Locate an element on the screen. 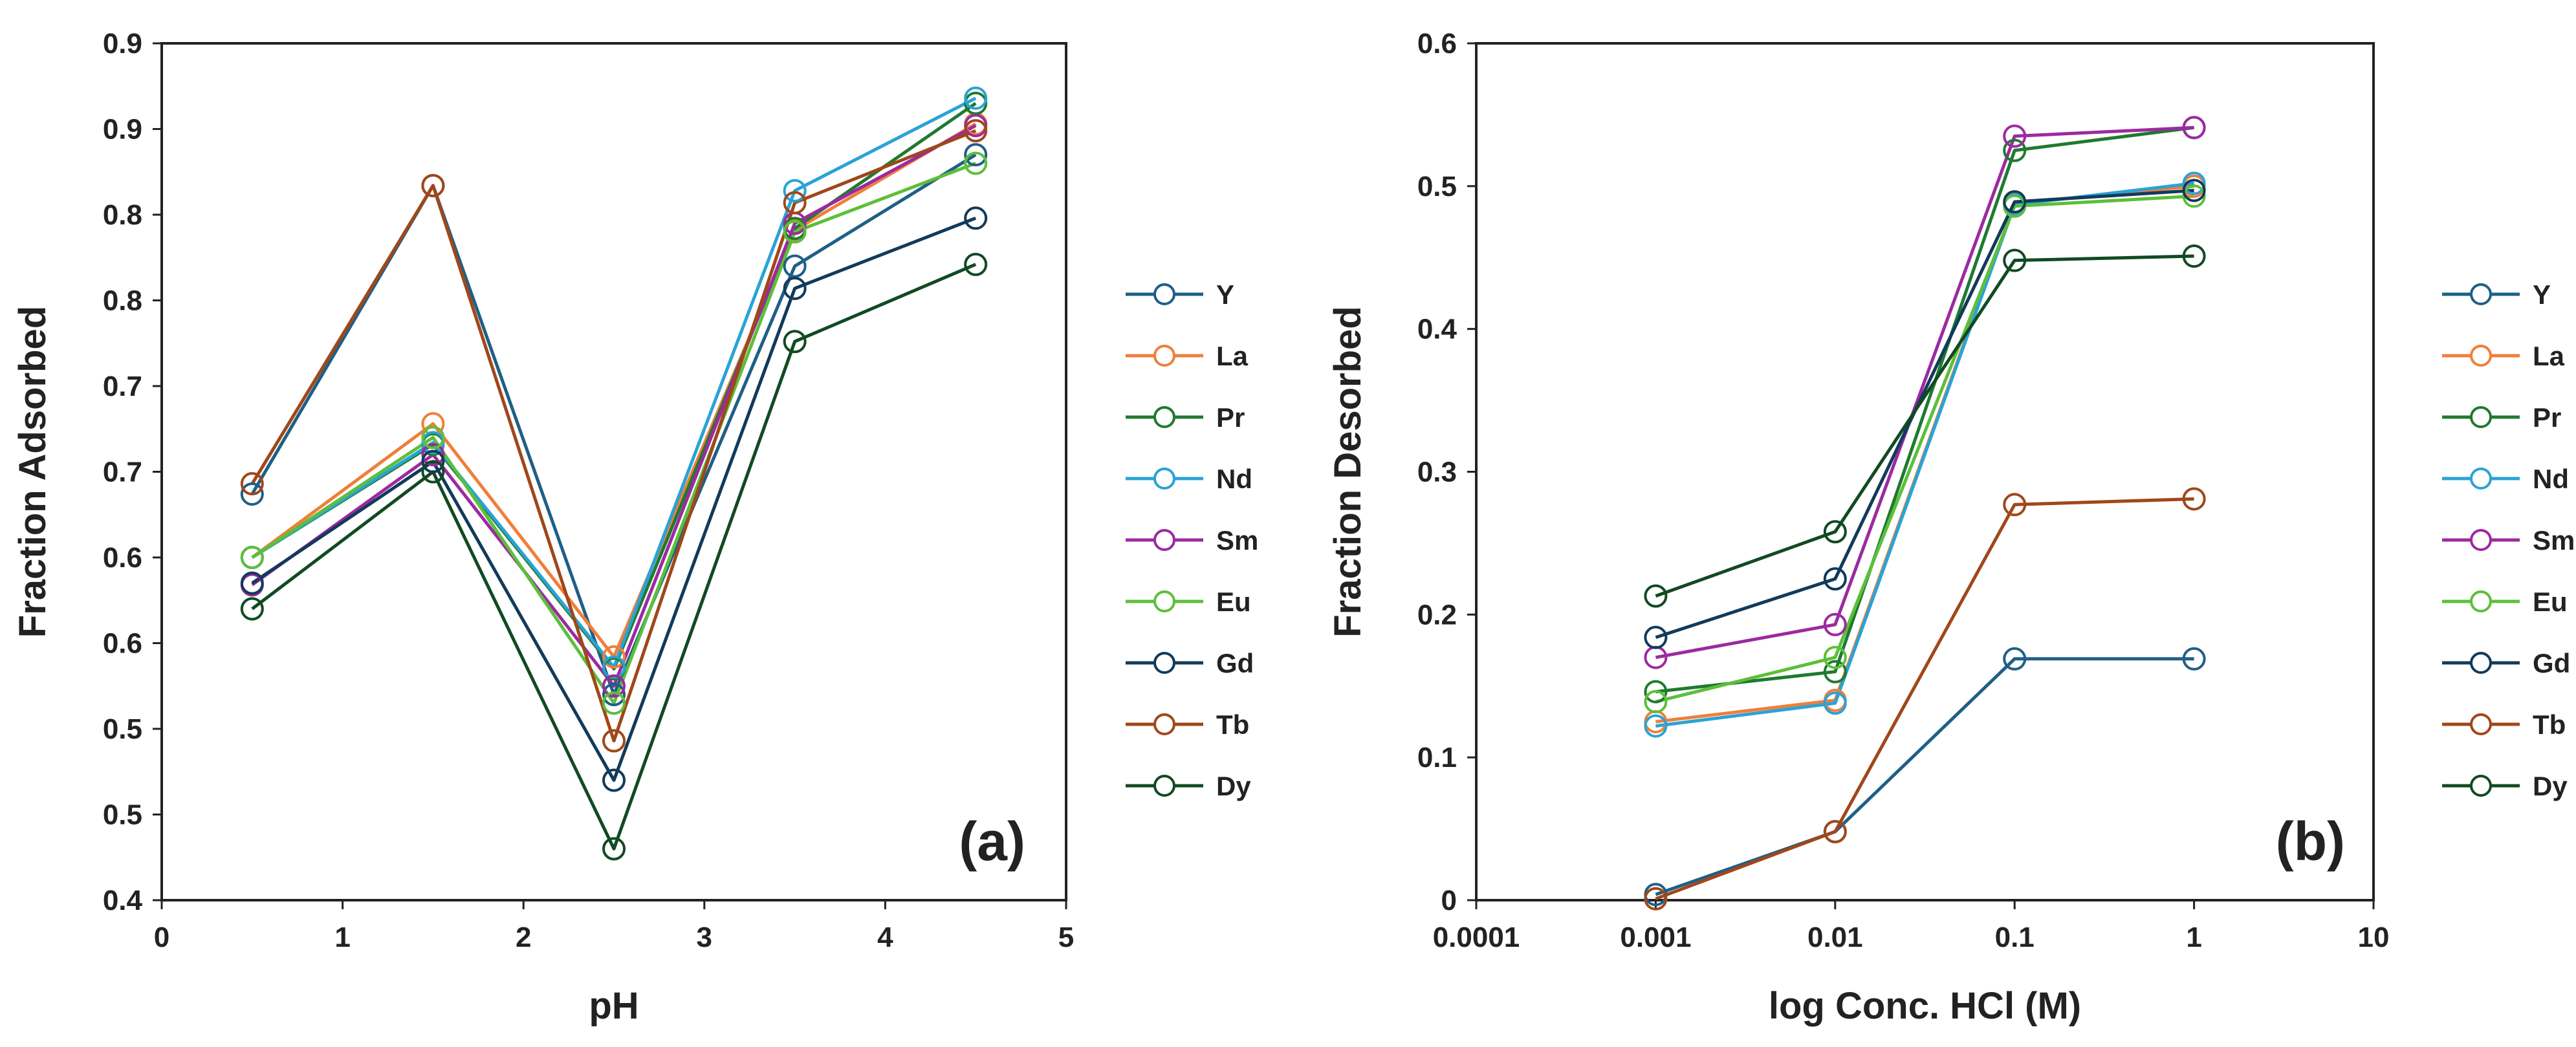 Image resolution: width=2576 pixels, height=1047 pixels. x-tick-label: 1 is located at coordinates (342, 938).